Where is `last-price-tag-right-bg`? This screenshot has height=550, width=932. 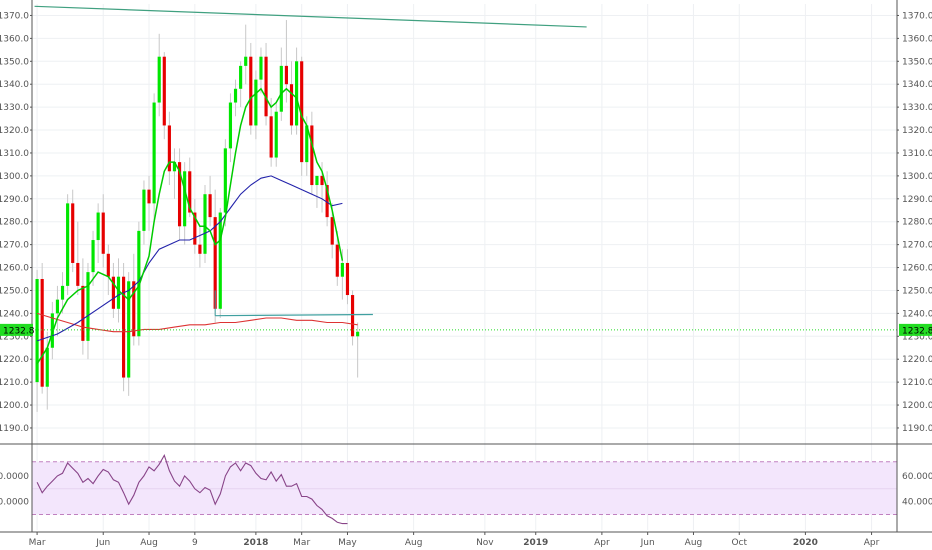
last-price-tag-right-bg is located at coordinates (915, 329).